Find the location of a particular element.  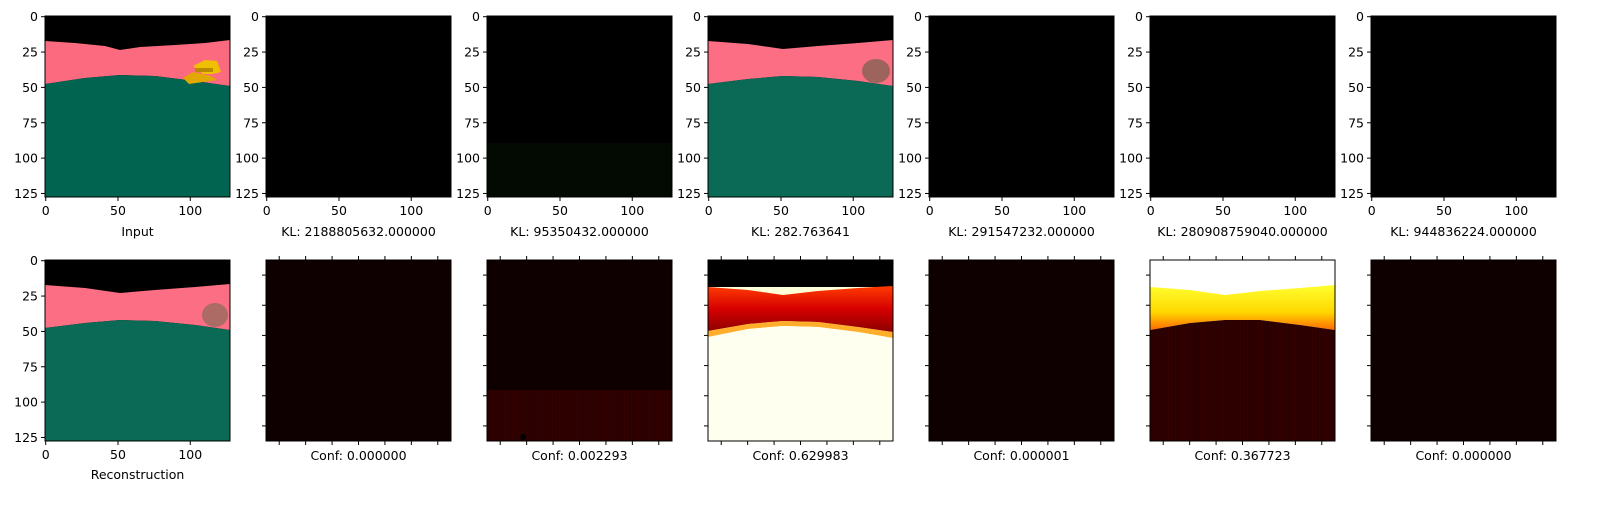

dark-red-region is located at coordinates (579, 415).